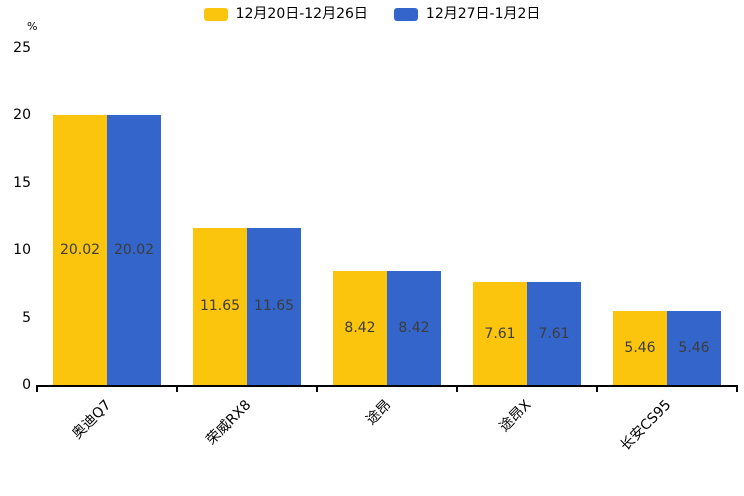 The image size is (744, 496). I want to click on bar-奥迪Q7-series-1: 20.02, so click(134, 249).